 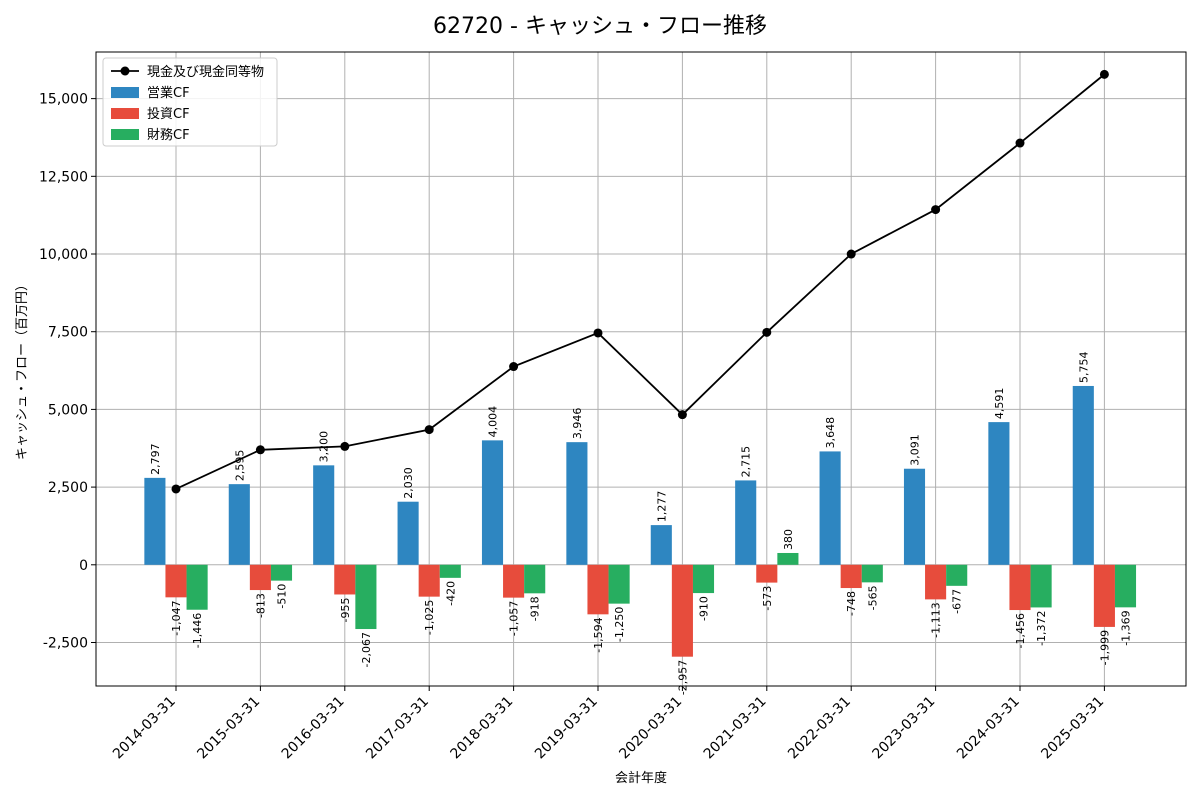 I want to click on bar-value-label: 3,648, so click(x=830, y=433).